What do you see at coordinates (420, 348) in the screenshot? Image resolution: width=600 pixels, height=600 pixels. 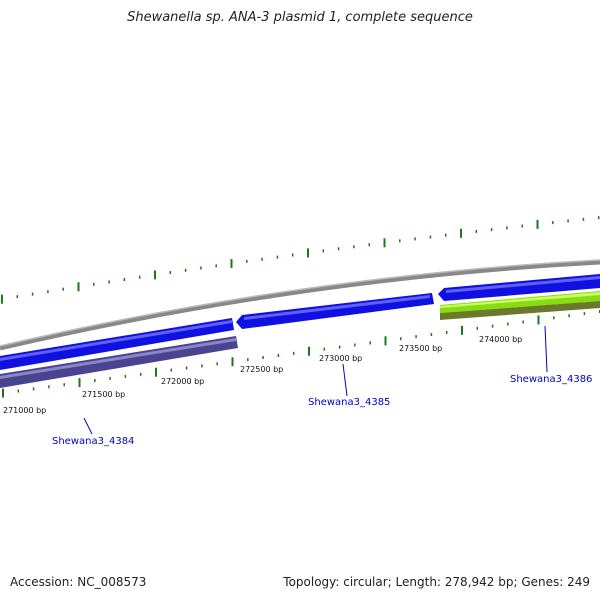 I see `tick-label: 273500 bp` at bounding box center [420, 348].